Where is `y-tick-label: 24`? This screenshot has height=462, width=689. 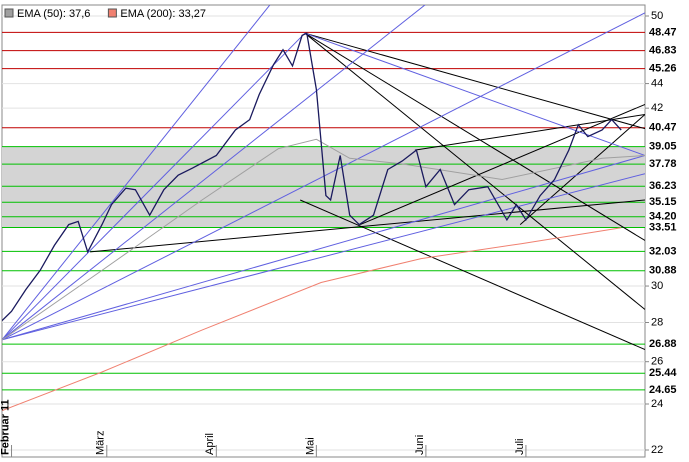
y-tick-label: 24 is located at coordinates (657, 404).